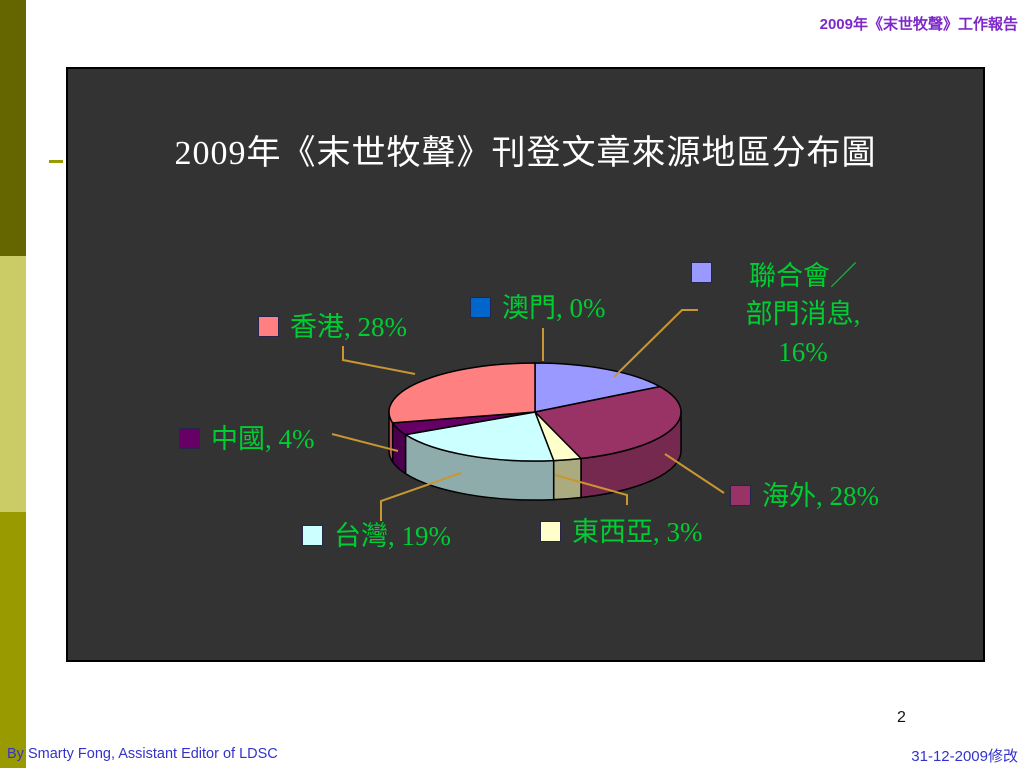 This screenshot has width=1024, height=768. Describe the element at coordinates (637, 532) in the screenshot. I see `pie-label-text: 東西亞, 3%` at that location.